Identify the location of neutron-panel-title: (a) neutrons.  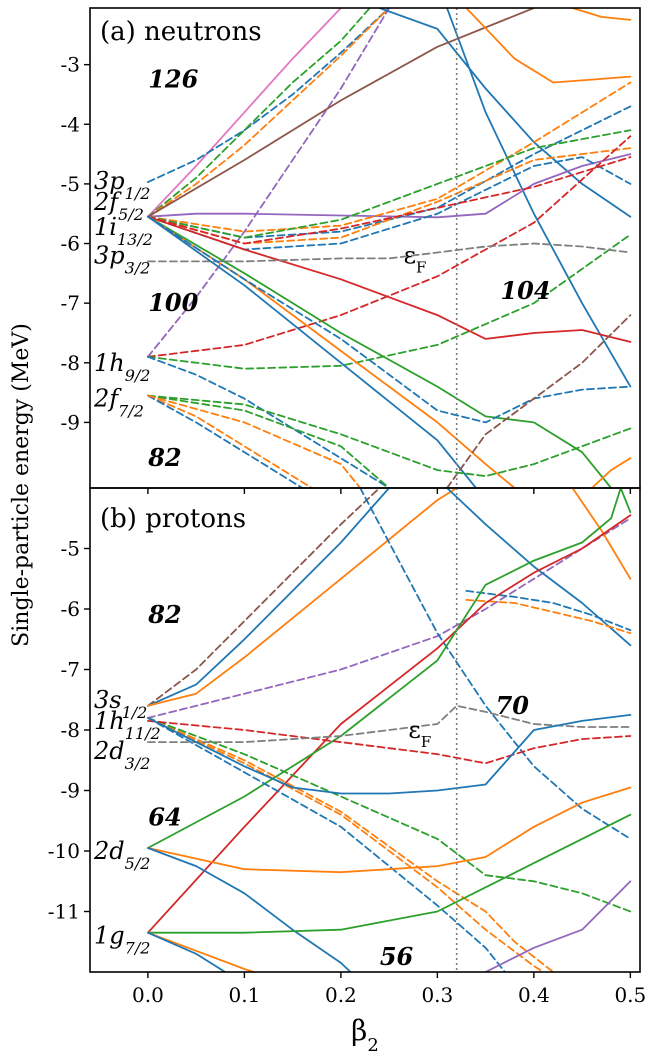
(181, 32).